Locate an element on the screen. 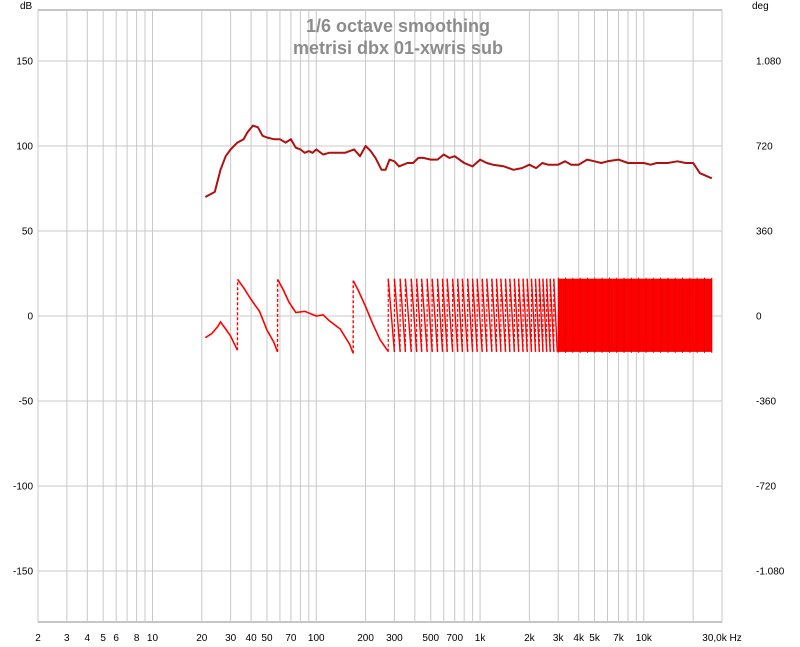 The image size is (800, 647). chart-title: 1/6 octave smoothing is located at coordinates (398, 26).